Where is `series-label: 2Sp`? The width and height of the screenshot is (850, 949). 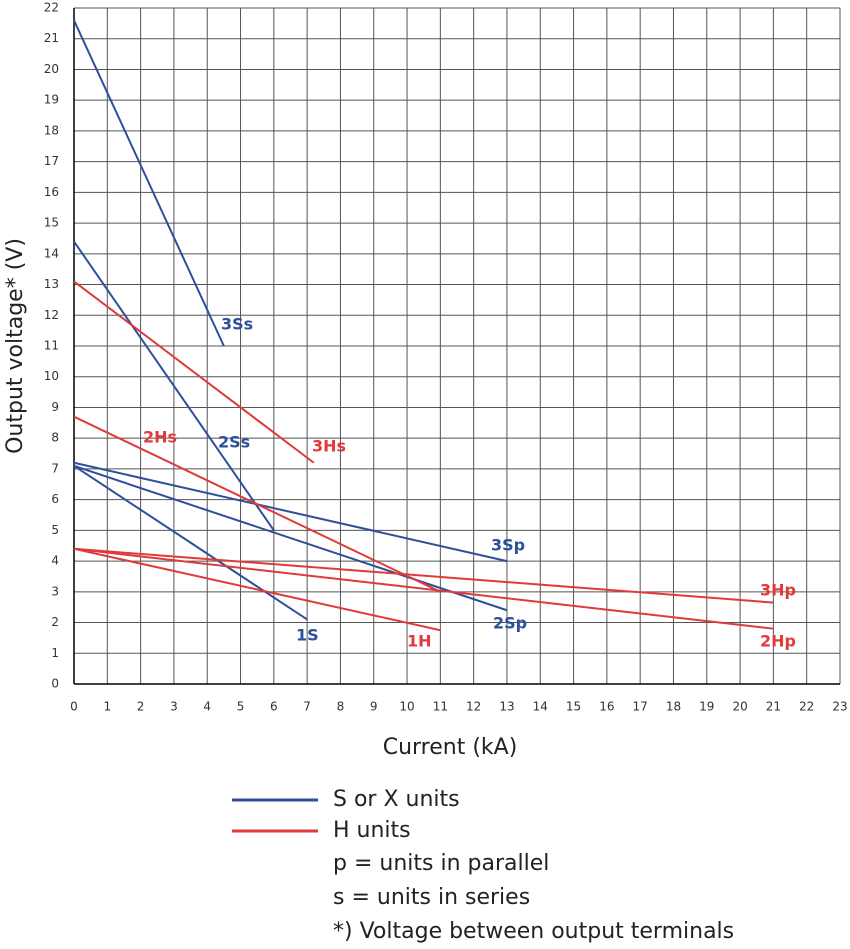 series-label: 2Sp is located at coordinates (510, 623).